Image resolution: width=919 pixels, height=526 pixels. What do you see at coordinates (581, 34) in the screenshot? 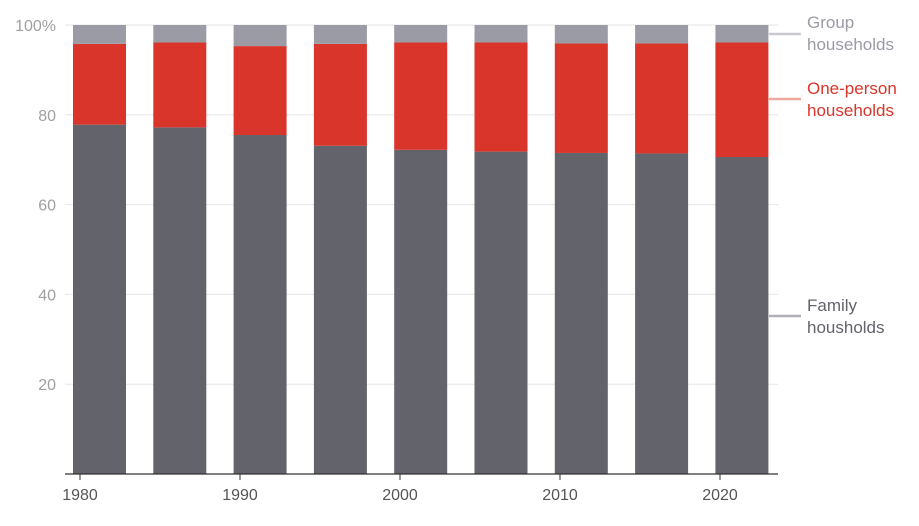
I see `bar-2011-group` at bounding box center [581, 34].